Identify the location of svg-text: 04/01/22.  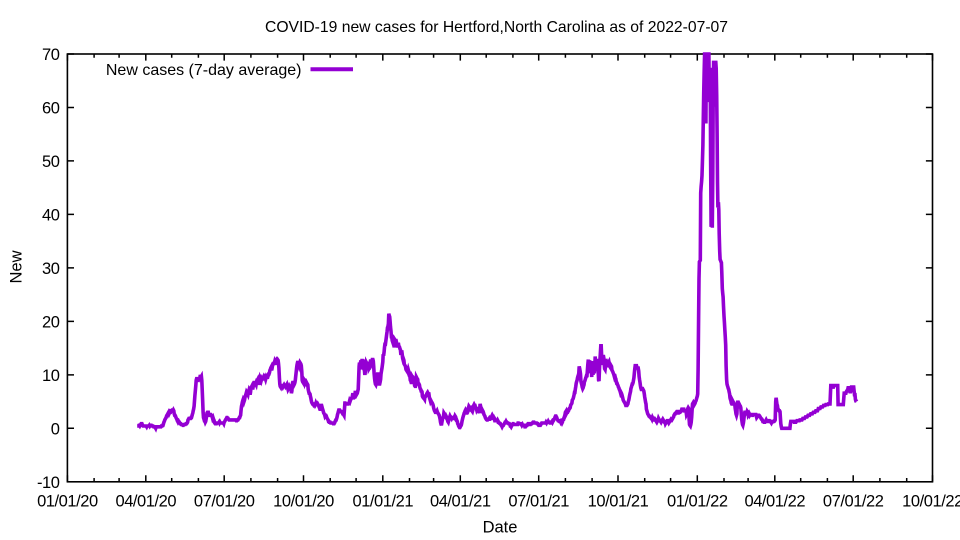
(774, 502).